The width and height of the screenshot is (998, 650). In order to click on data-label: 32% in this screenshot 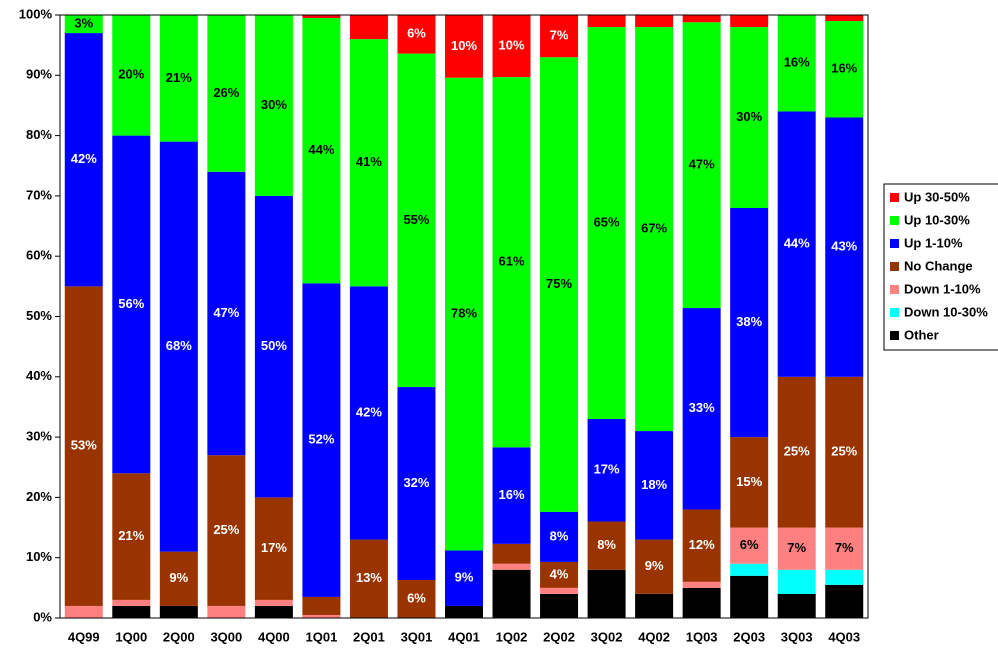, I will do `click(416, 482)`.